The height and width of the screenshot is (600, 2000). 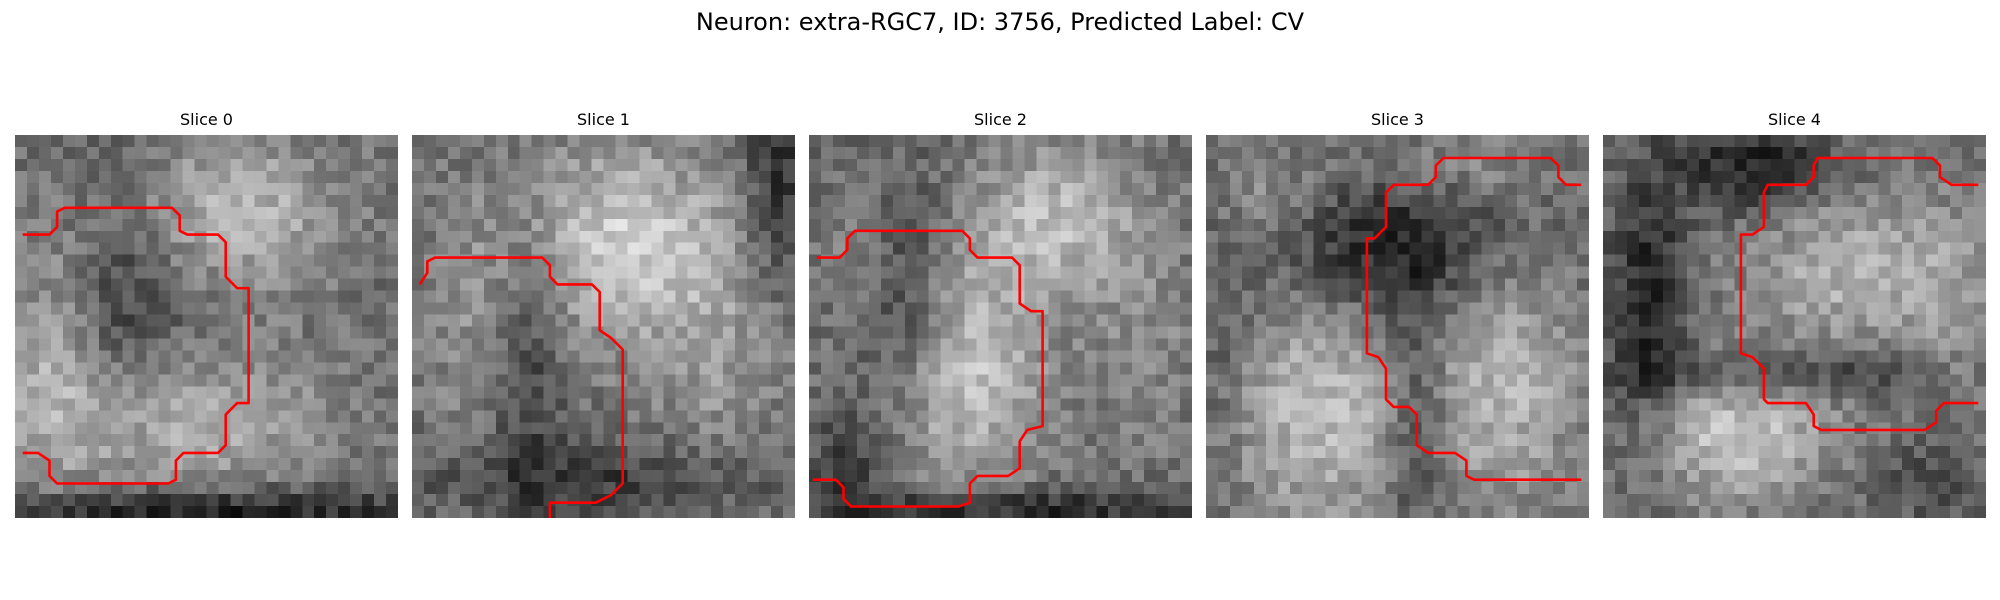 What do you see at coordinates (1397, 119) in the screenshot?
I see `slice-title-3: Slice 3` at bounding box center [1397, 119].